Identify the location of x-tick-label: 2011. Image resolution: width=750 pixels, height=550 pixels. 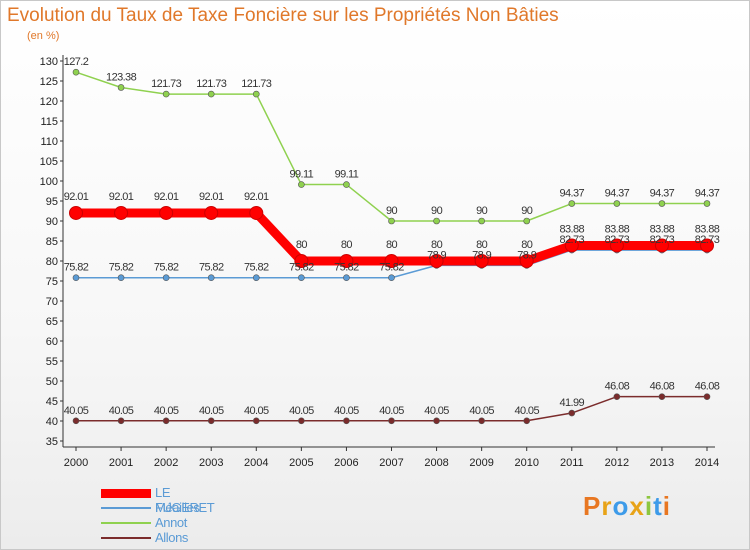
(572, 463).